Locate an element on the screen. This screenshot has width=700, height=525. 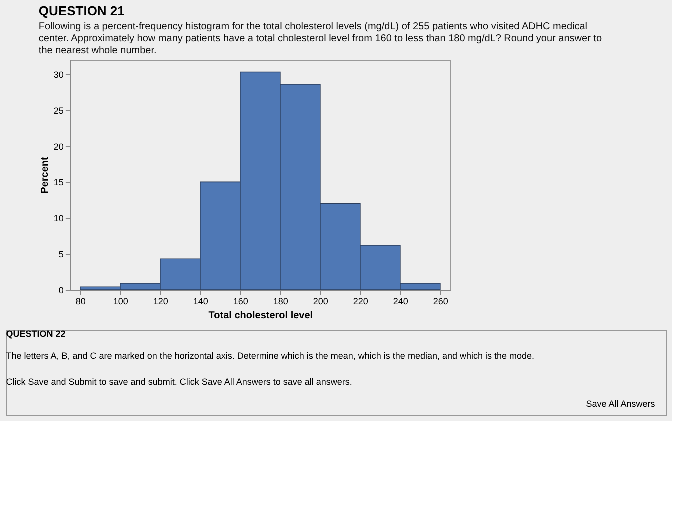
x-tick-label: 180 is located at coordinates (280, 301).